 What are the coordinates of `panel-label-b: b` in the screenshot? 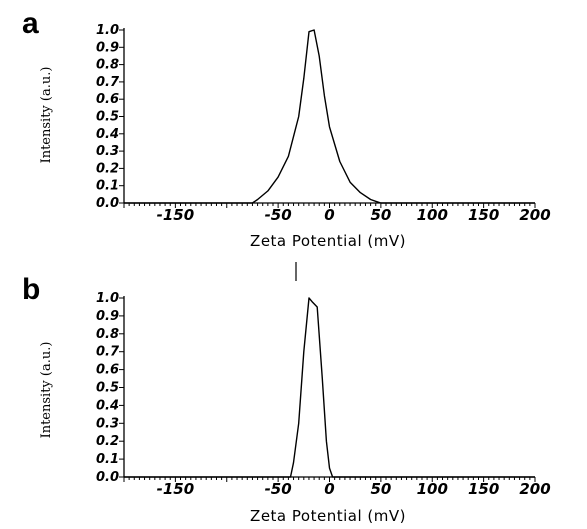 It's located at (31, 289).